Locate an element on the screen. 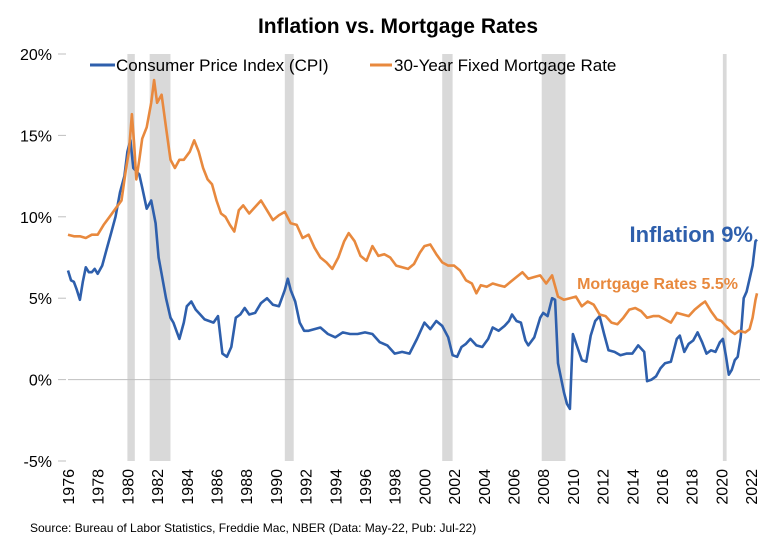  legend-label-mortgage: 30-Year Fixed Mortgage Rate is located at coordinates (505, 65).